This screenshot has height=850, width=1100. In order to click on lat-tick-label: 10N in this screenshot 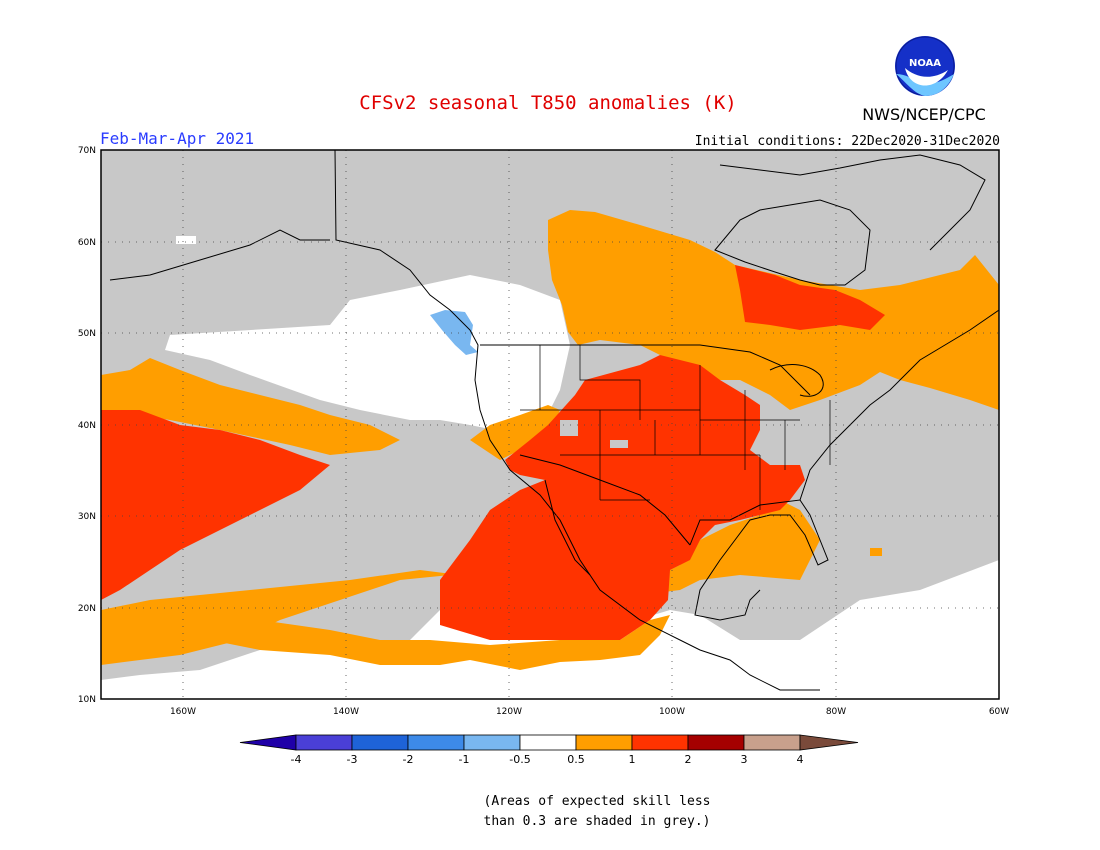, I will do `click(87, 700)`.